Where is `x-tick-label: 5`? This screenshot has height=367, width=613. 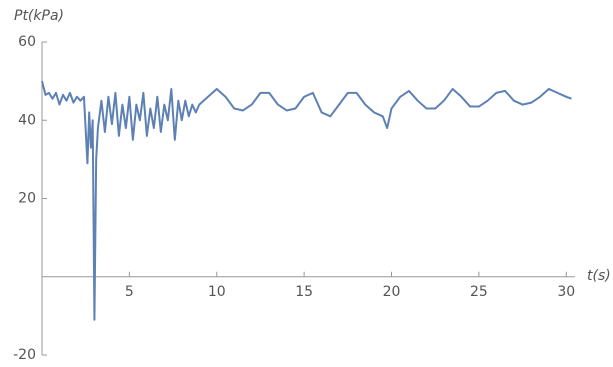
x-tick-label: 5 is located at coordinates (129, 292).